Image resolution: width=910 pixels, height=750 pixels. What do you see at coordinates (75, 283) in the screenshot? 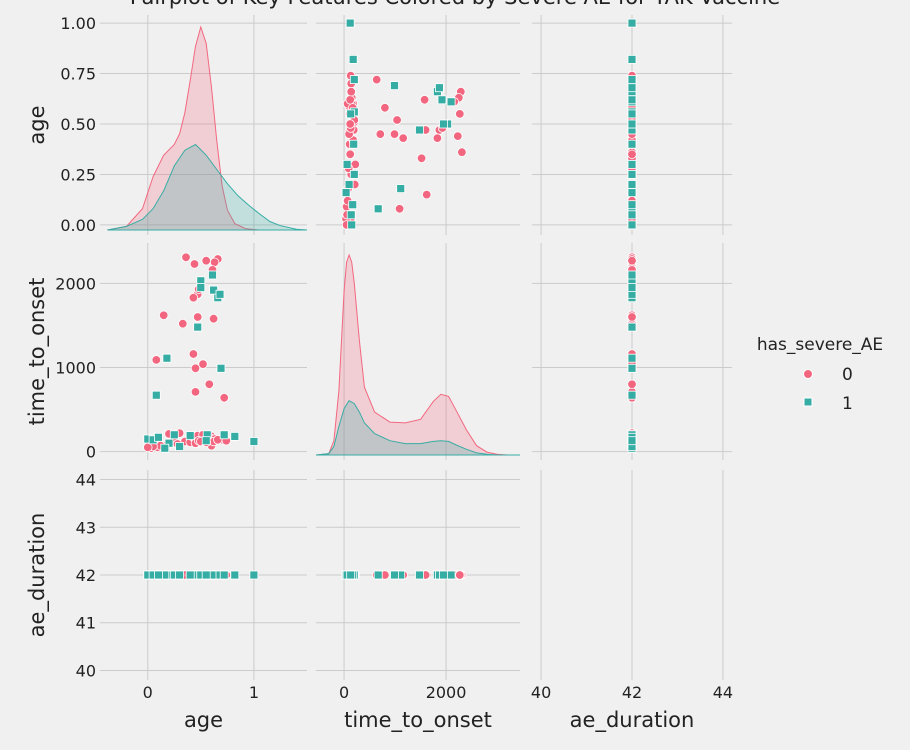
I see `ytick-label-time_to_onset: 2000` at bounding box center [75, 283].